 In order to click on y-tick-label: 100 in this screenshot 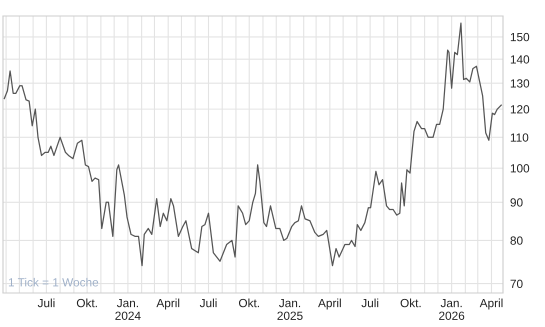, I will do `click(520, 168)`.